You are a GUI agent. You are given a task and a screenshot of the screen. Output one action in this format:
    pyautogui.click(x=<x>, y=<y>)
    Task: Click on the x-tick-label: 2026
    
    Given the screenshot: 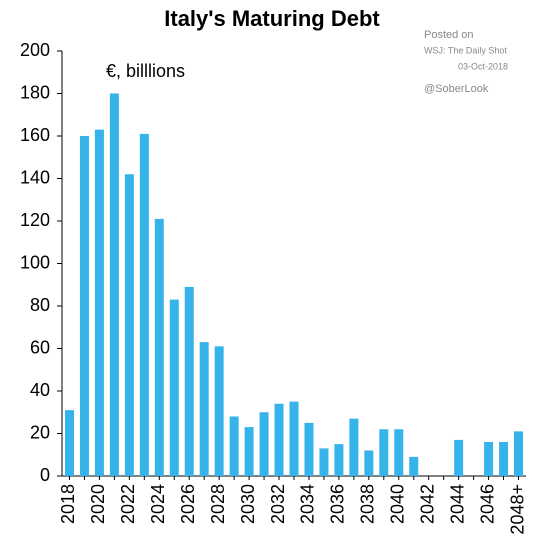 What is the action you would take?
    pyautogui.click(x=188, y=504)
    